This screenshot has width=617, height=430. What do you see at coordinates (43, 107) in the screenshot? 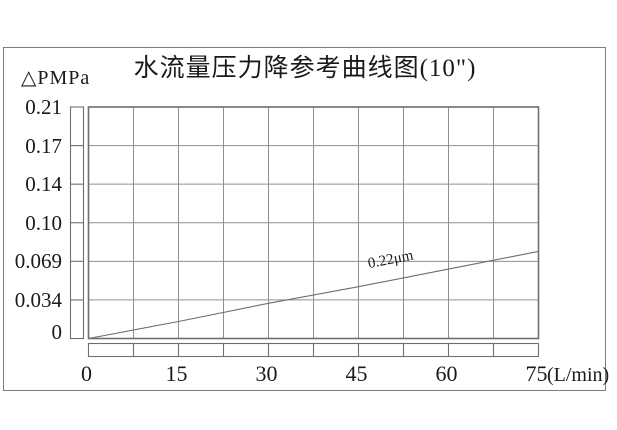
I see `y-tick-label: 0.21` at bounding box center [43, 107].